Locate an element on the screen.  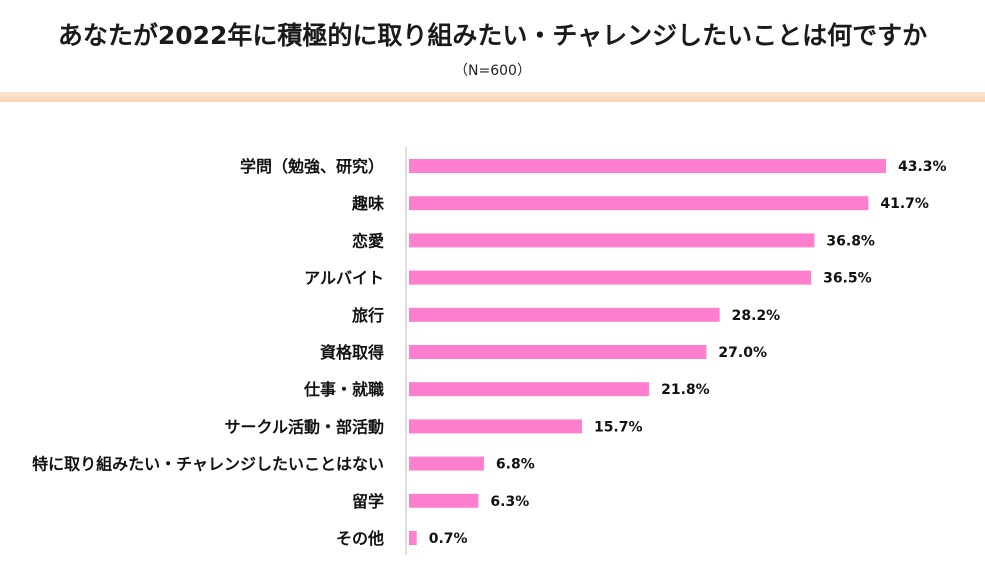
value-label: 15.7% is located at coordinates (618, 427).